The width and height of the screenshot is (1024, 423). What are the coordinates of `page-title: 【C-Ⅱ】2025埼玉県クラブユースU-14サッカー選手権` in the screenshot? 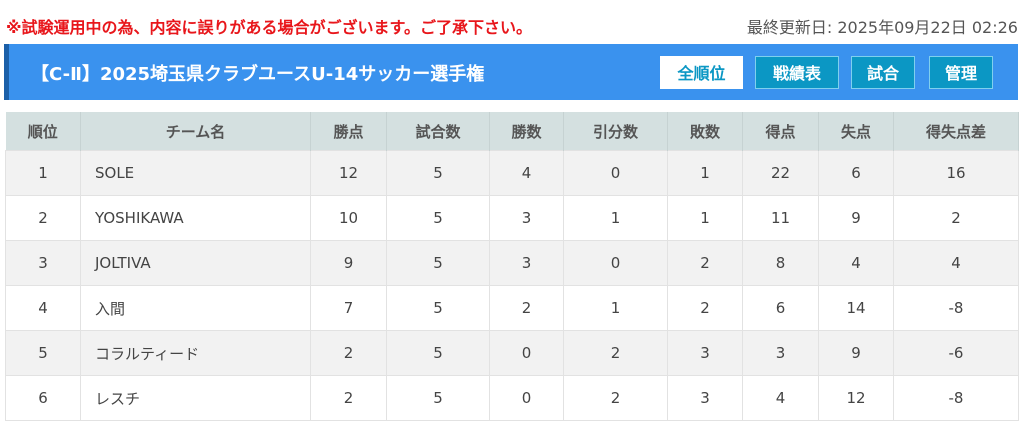 It's located at (258, 74).